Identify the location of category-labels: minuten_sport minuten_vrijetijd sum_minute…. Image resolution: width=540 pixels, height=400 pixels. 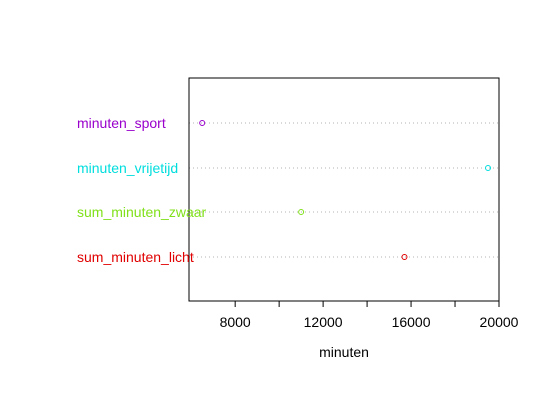
(142, 190).